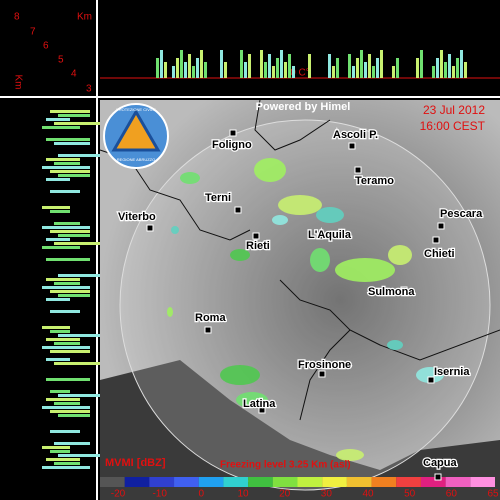  Describe the element at coordinates (493, 494) in the screenshot. I see `colorbar-label: 65` at that location.